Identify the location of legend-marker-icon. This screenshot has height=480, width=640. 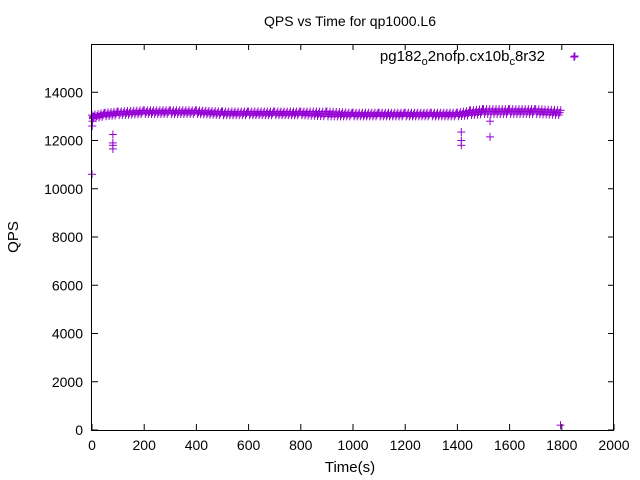
(574, 57).